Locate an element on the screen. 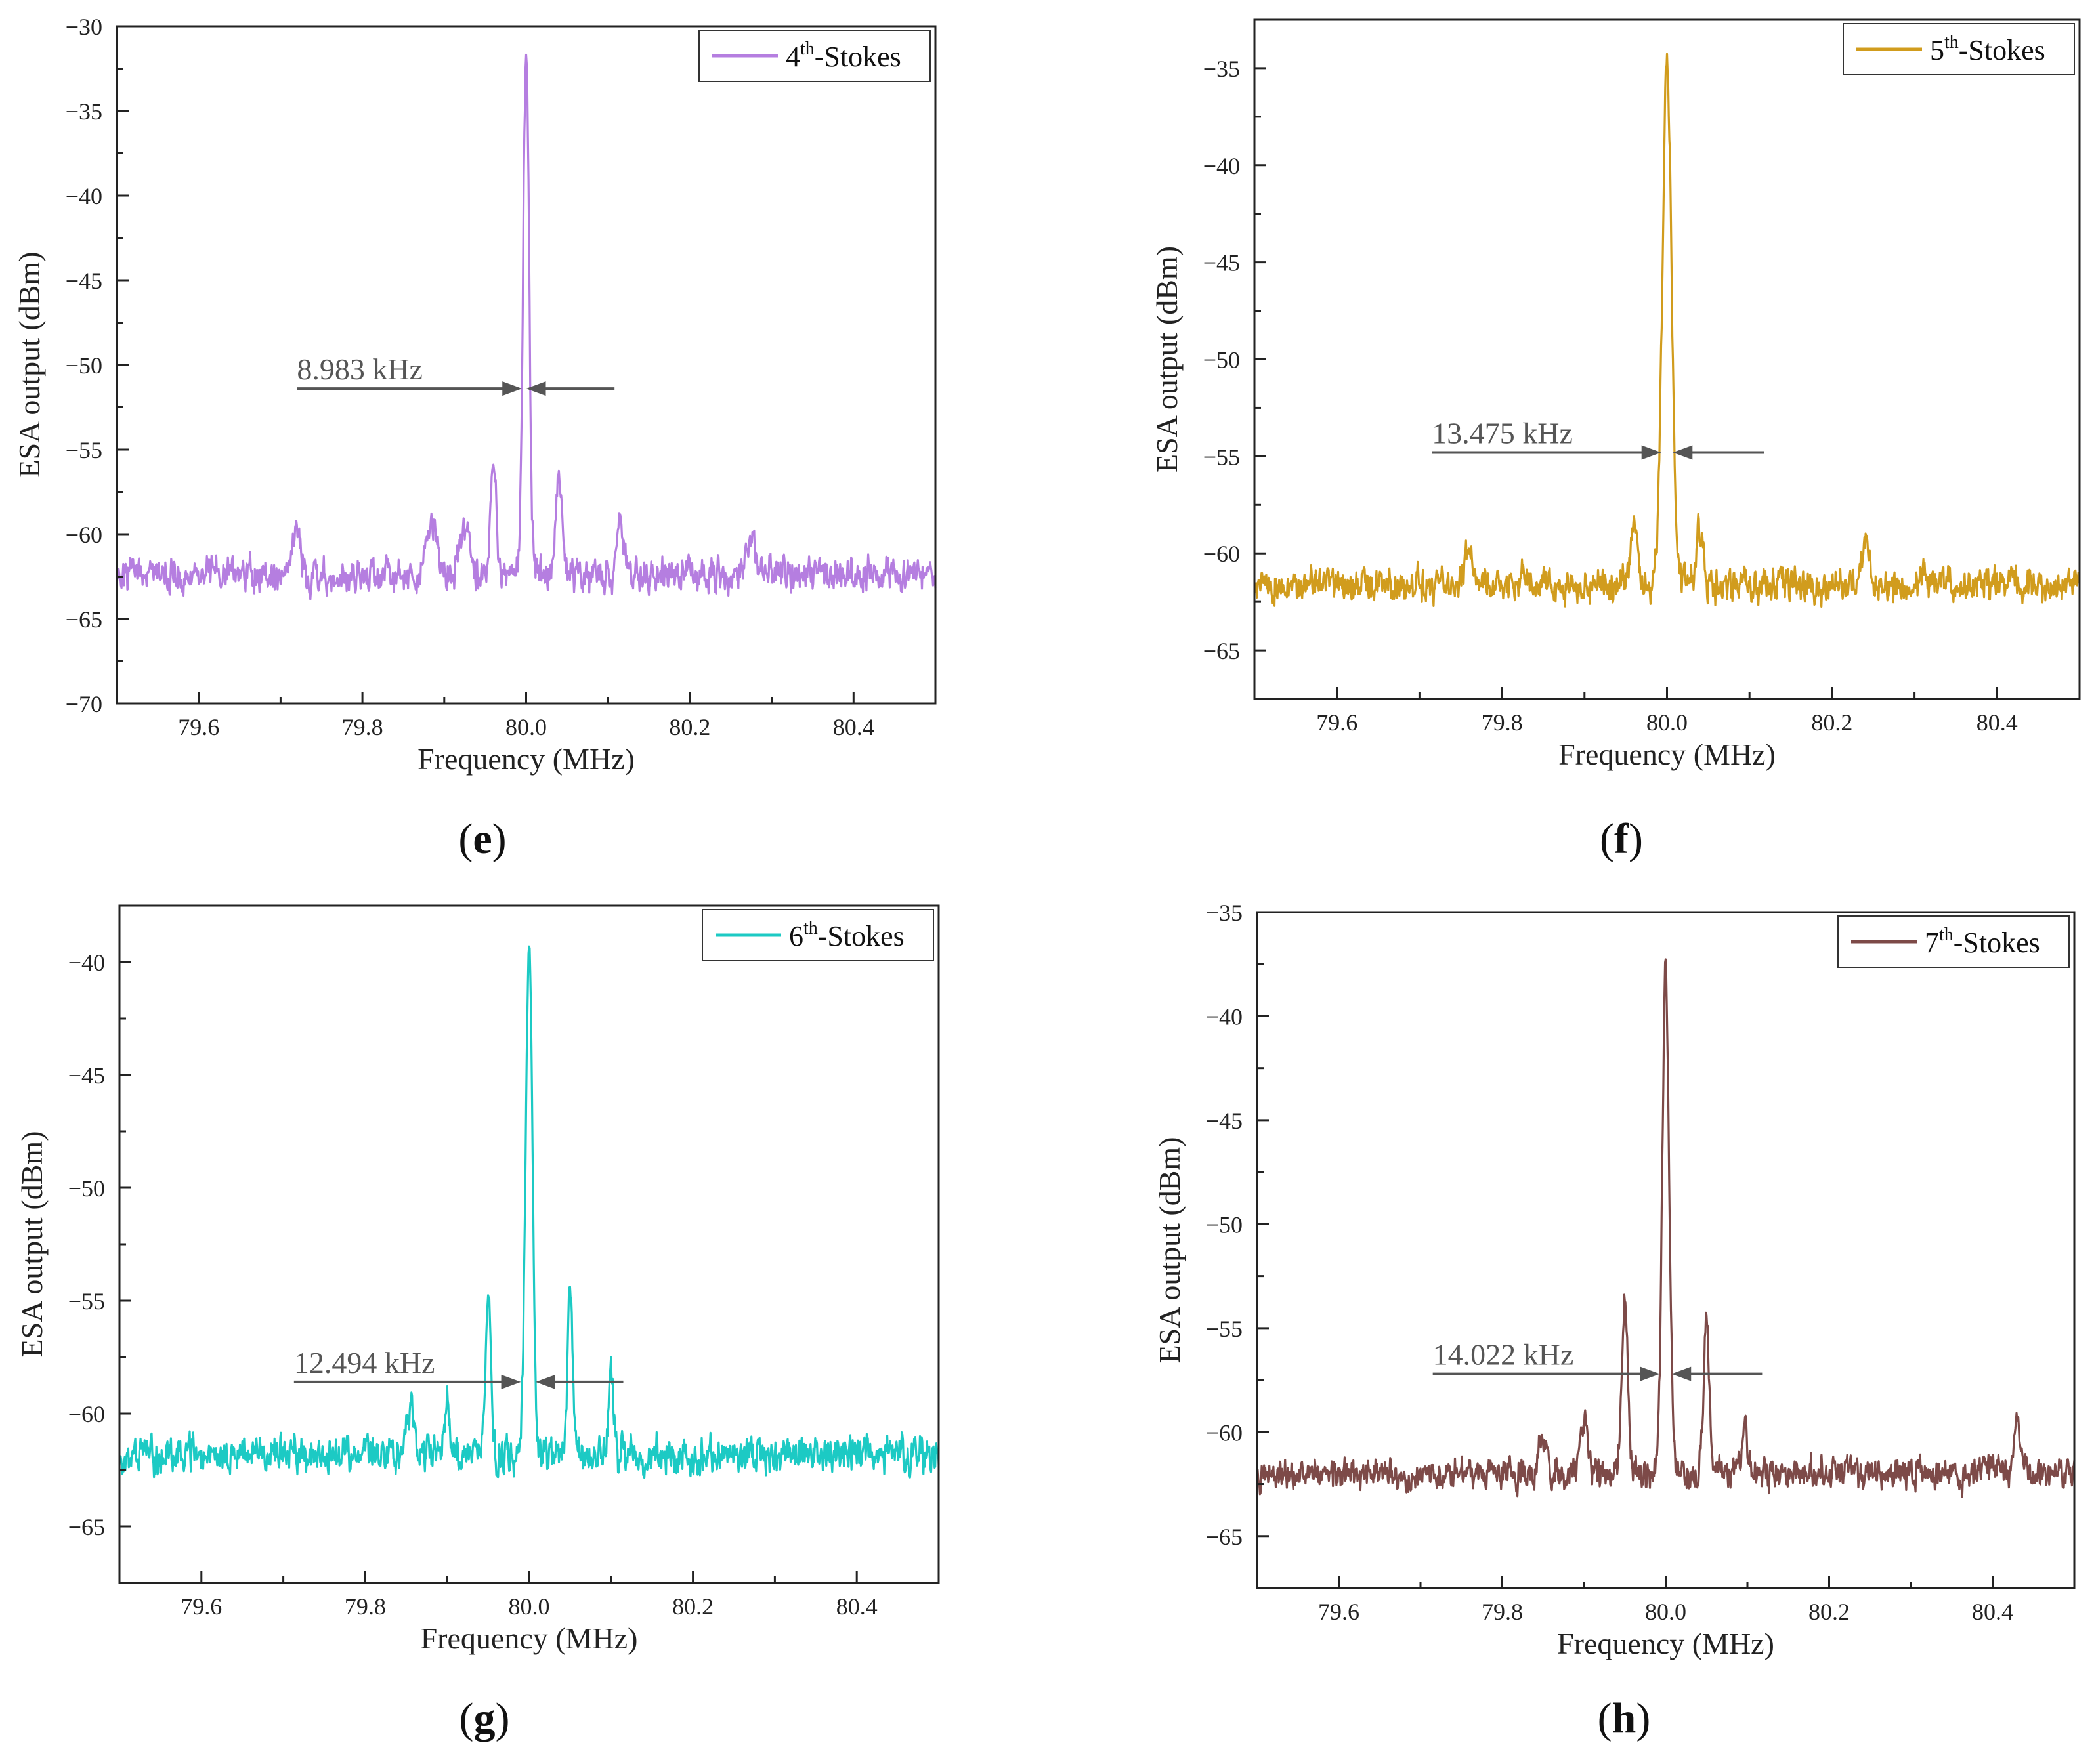 This screenshot has width=2094, height=1764. legend-label-number: 4 is located at coordinates (793, 57).